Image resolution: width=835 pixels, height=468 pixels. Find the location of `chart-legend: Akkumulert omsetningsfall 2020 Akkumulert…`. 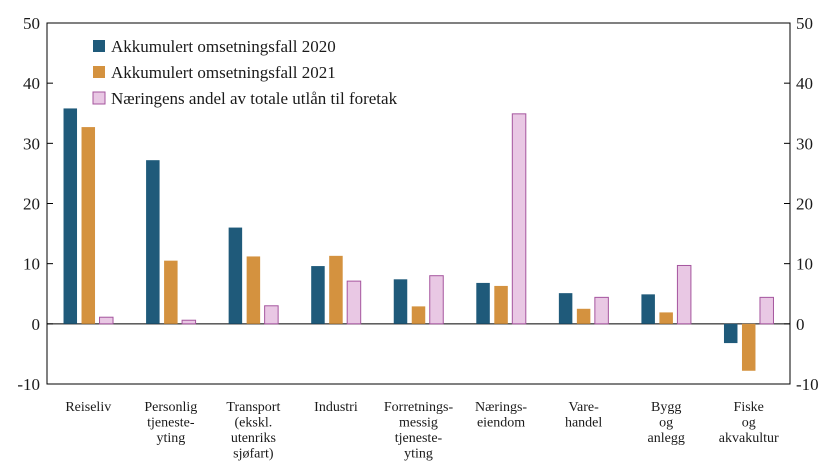

chart-legend: Akkumulert omsetningsfall 2020 Akkumulert… is located at coordinates (245, 72).